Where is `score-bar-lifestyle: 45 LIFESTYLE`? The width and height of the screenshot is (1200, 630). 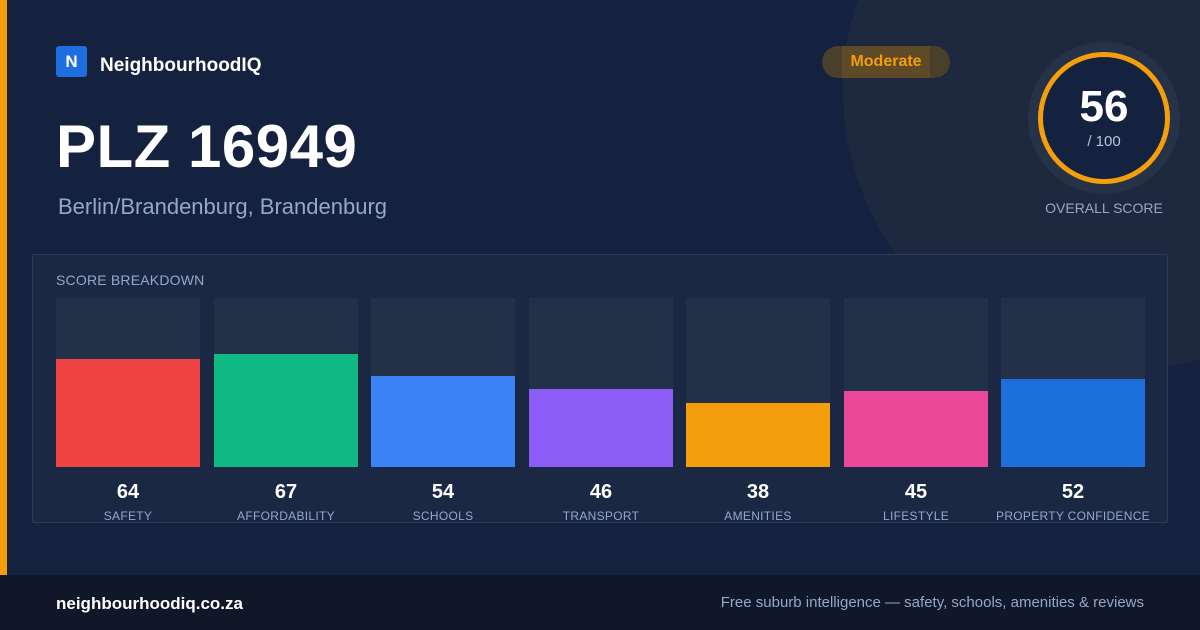
score-bar-lifestyle: 45 LIFESTYLE is located at coordinates (916, 410).